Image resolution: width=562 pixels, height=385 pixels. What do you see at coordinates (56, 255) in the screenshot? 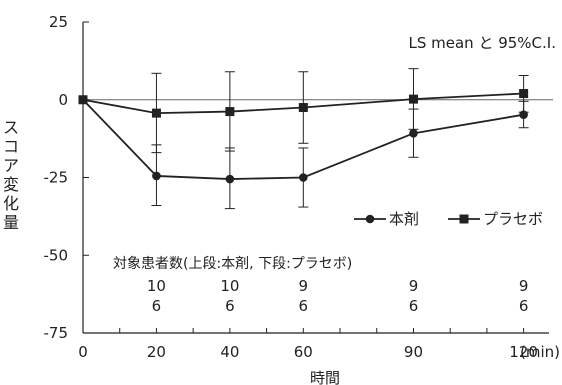
I see `y-tick-label: -50` at bounding box center [56, 255].